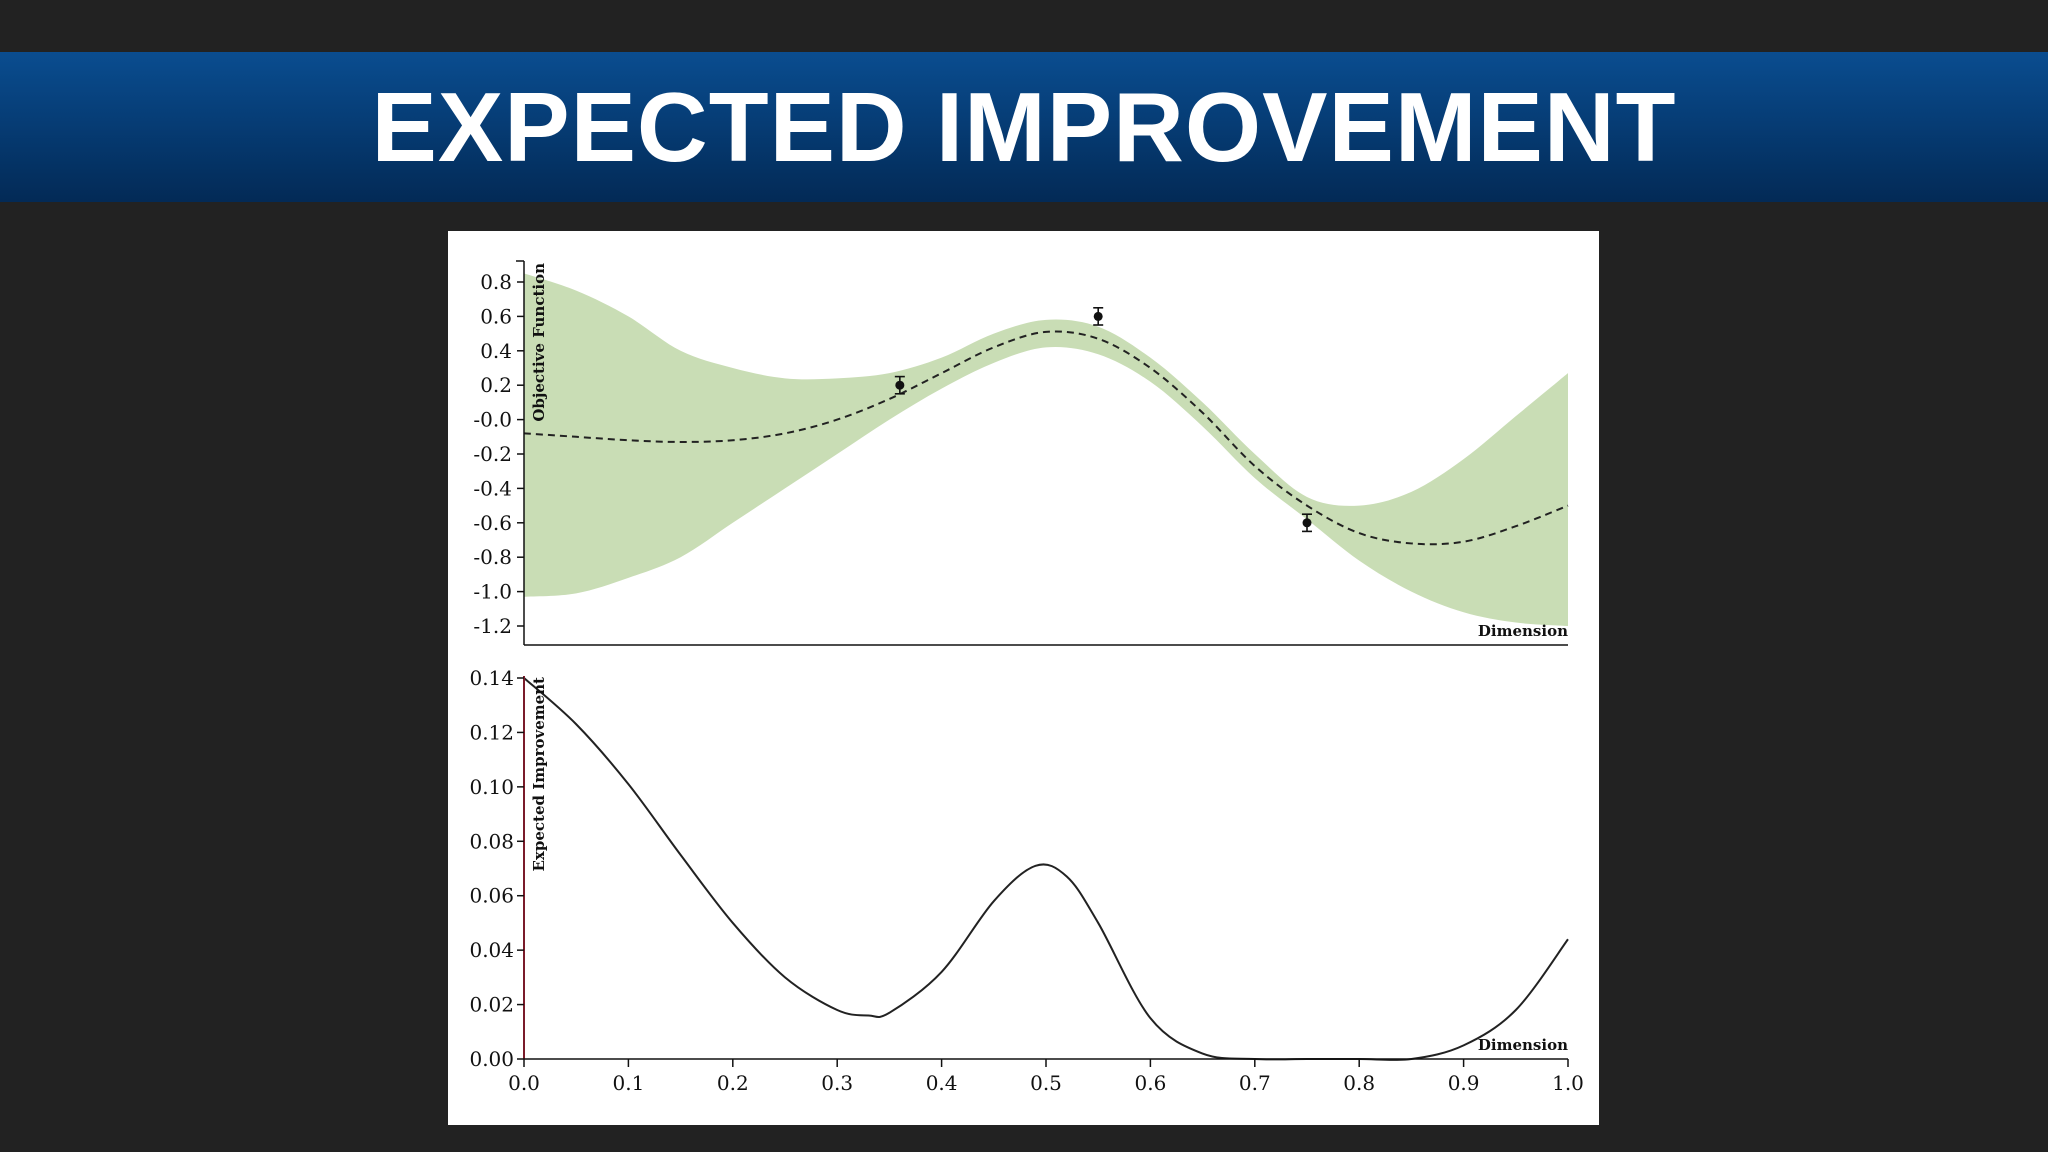  Describe the element at coordinates (733, 1083) in the screenshot. I see `bottom-x-tick-label: 0.2` at that location.